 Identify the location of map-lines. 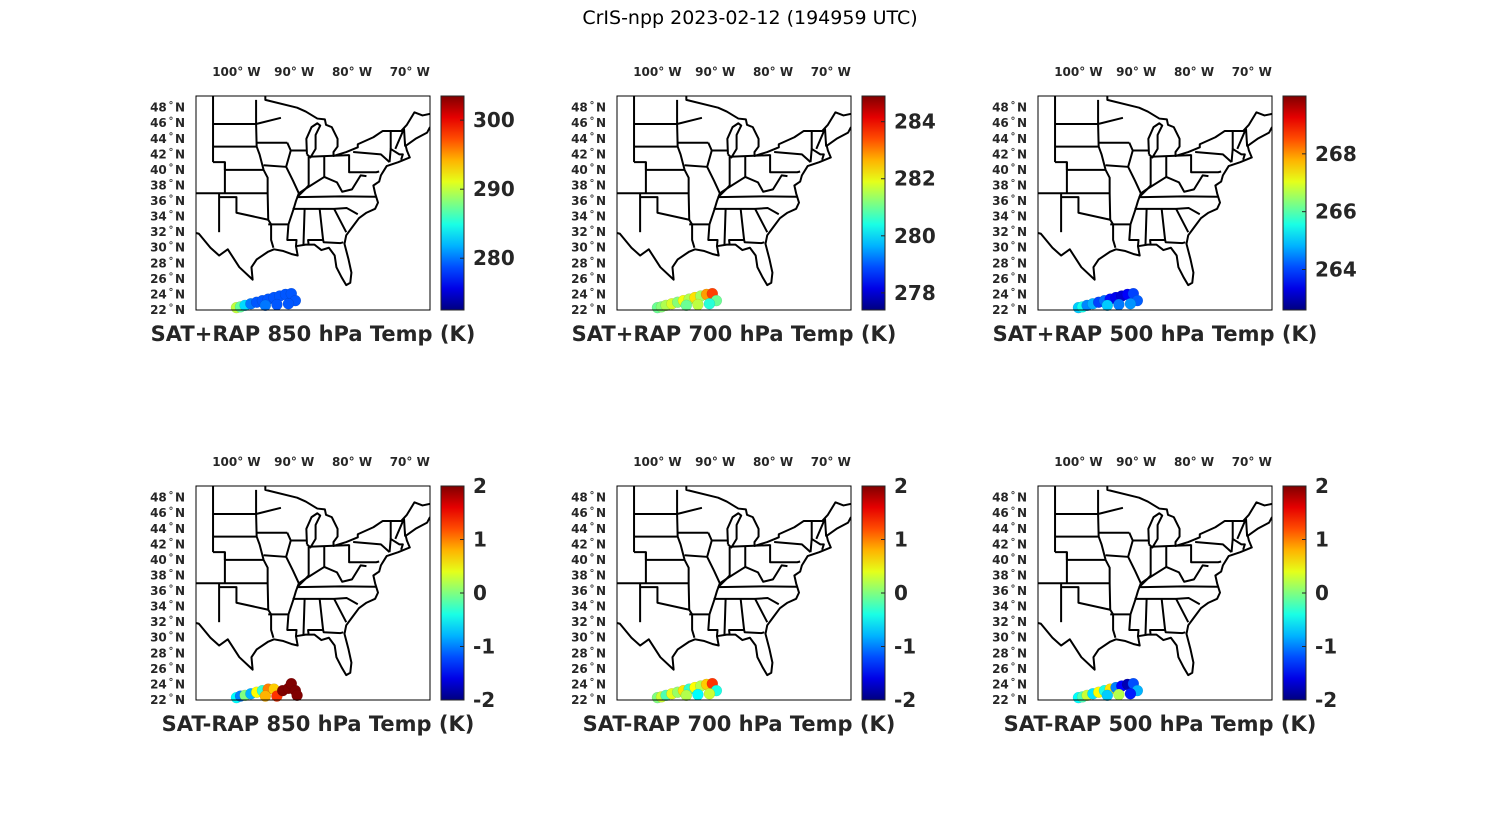
(1155, 191).